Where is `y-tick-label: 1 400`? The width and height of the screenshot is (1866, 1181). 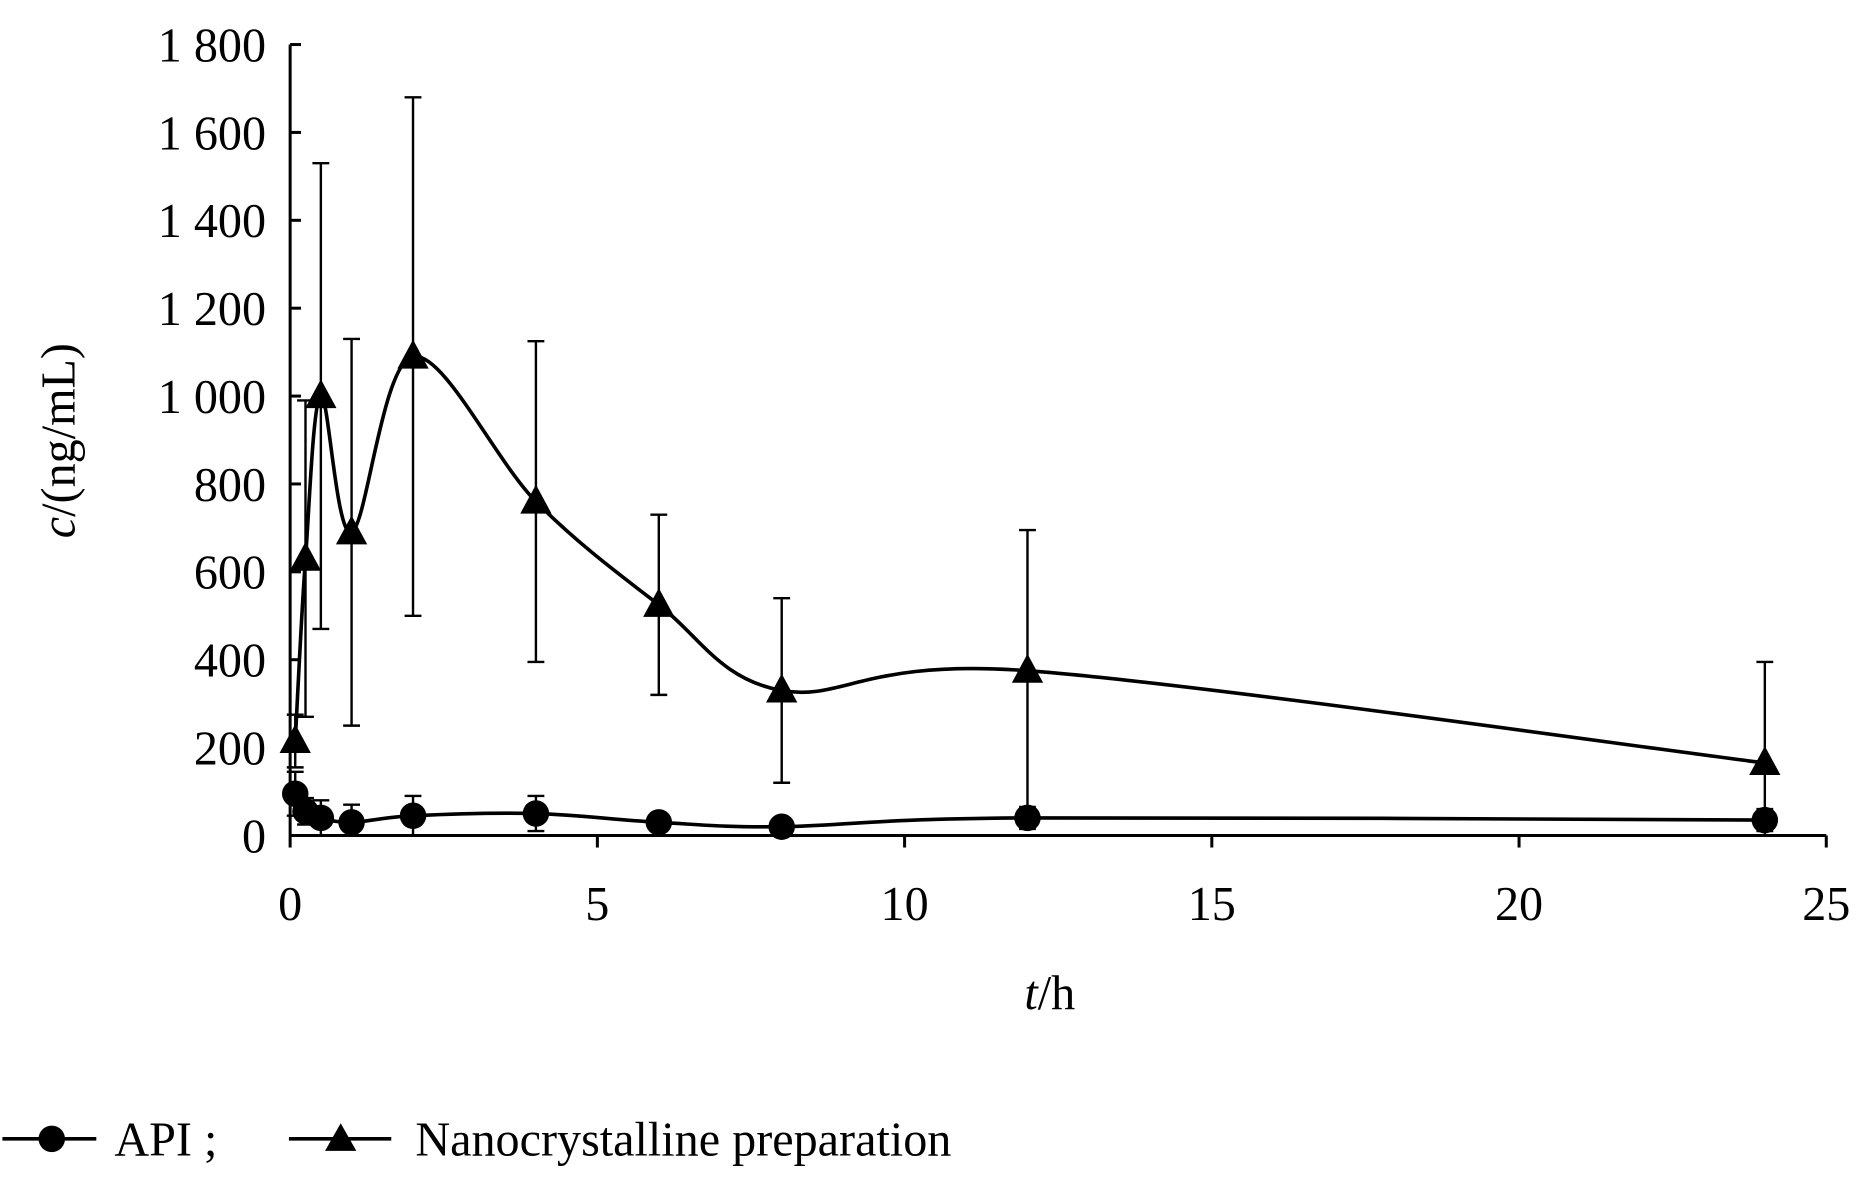
y-tick-label: 1 400 is located at coordinates (212, 221).